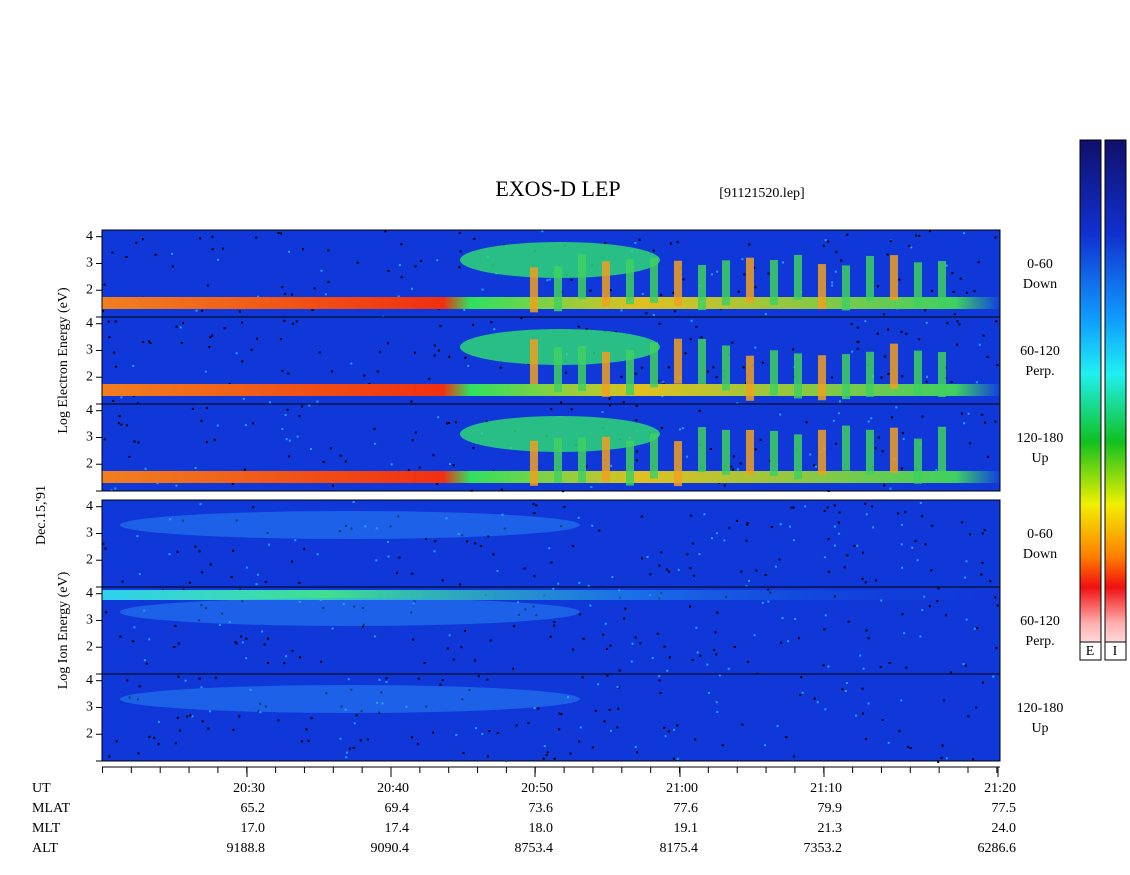 The height and width of the screenshot is (875, 1130). What do you see at coordinates (830, 828) in the screenshot?
I see `ephemeris-value: 21.3` at bounding box center [830, 828].